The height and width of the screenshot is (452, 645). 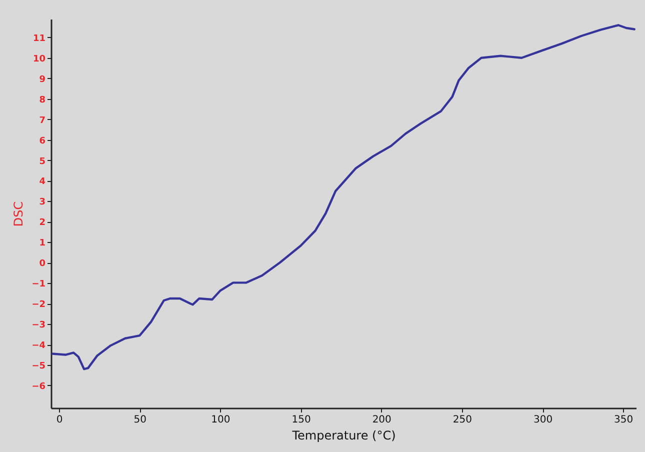 I want to click on x-tick-label: 150, so click(x=301, y=420).